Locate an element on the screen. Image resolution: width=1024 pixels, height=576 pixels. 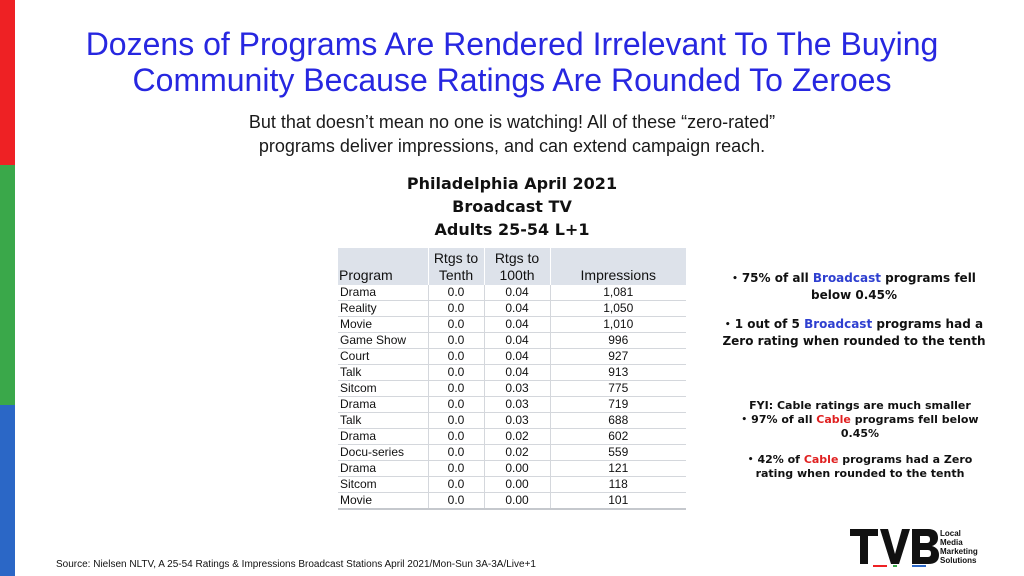
table-row: Reality 0.0 0.04 1,050 is located at coordinates (512, 308).